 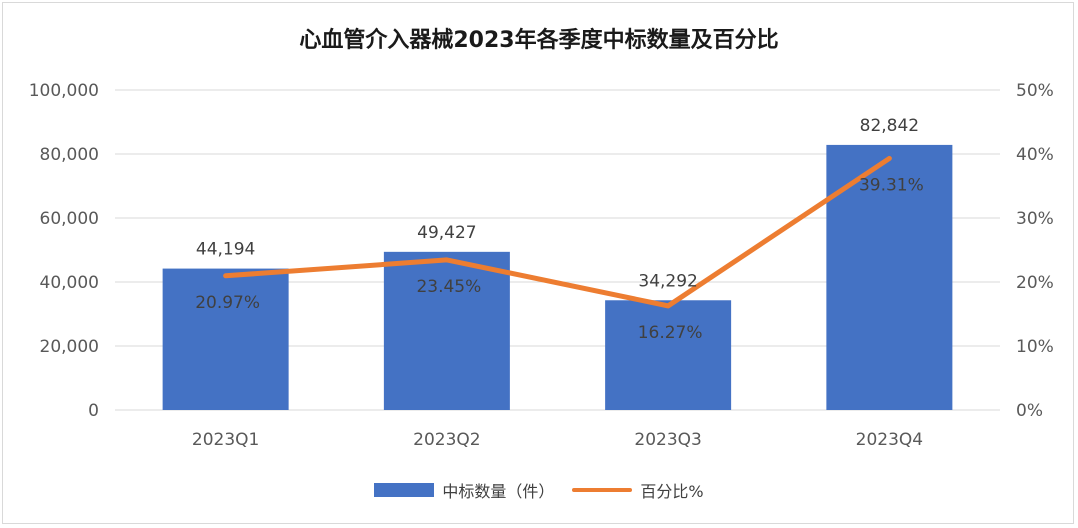 I want to click on y-tick-label: 100,000, so click(x=64, y=91).